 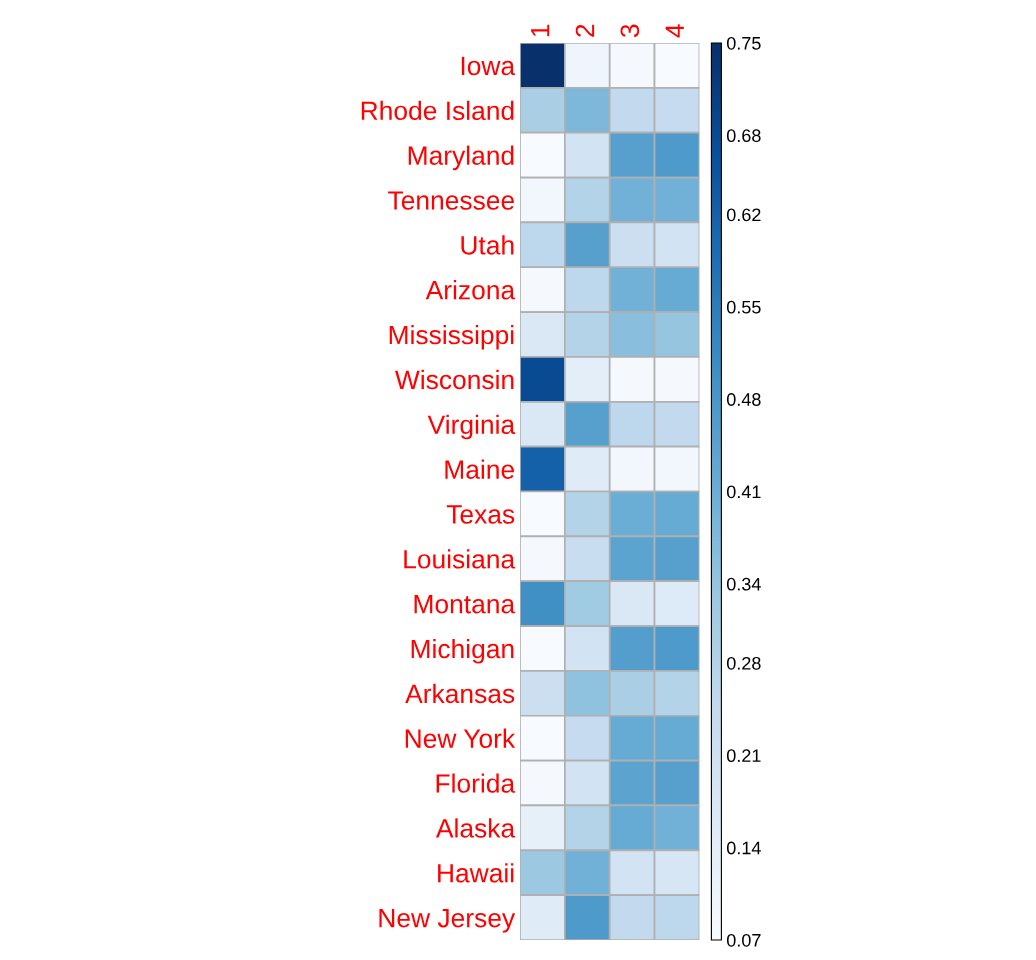 What do you see at coordinates (743, 307) in the screenshot?
I see `color-bar-label: 0.55` at bounding box center [743, 307].